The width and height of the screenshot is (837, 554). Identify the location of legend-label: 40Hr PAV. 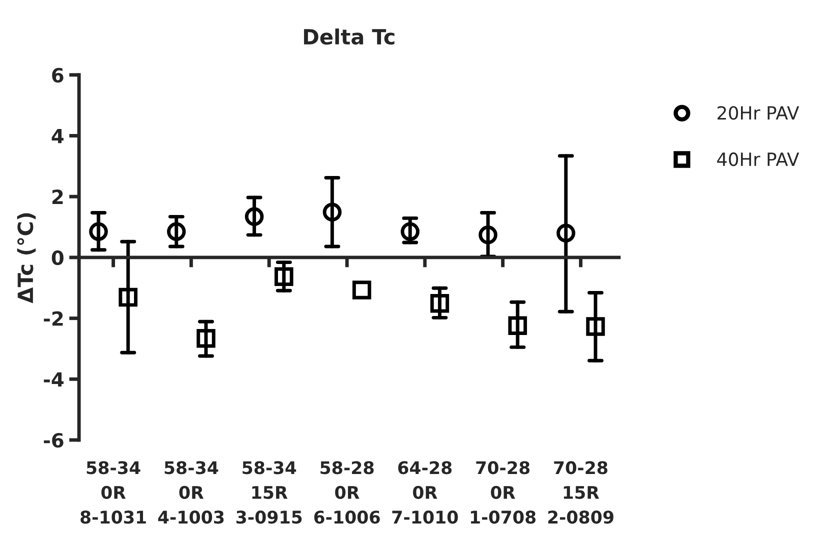
(758, 159).